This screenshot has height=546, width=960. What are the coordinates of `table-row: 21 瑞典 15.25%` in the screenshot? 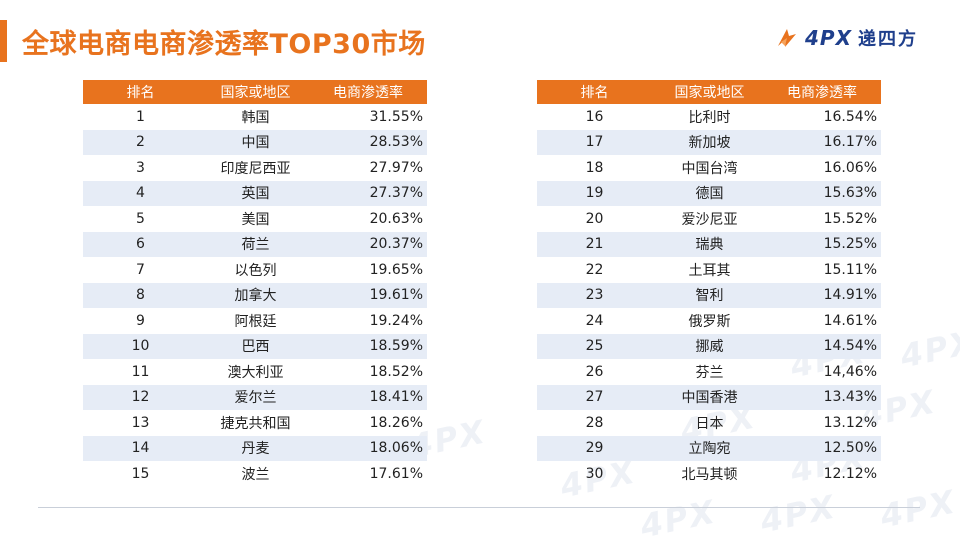 It's located at (709, 244).